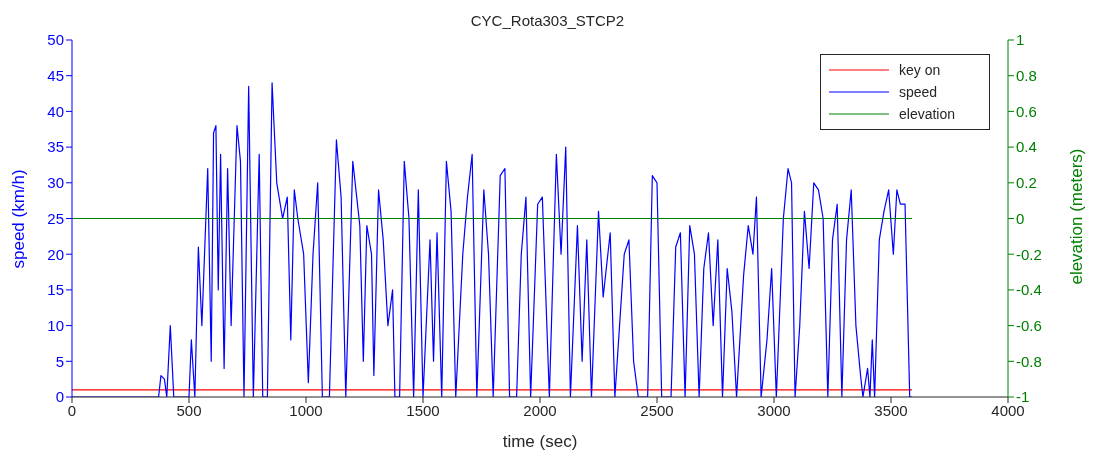 Image resolution: width=1095 pixels, height=465 pixels. What do you see at coordinates (423, 410) in the screenshot?
I see `x-tick-label: 1500` at bounding box center [423, 410].